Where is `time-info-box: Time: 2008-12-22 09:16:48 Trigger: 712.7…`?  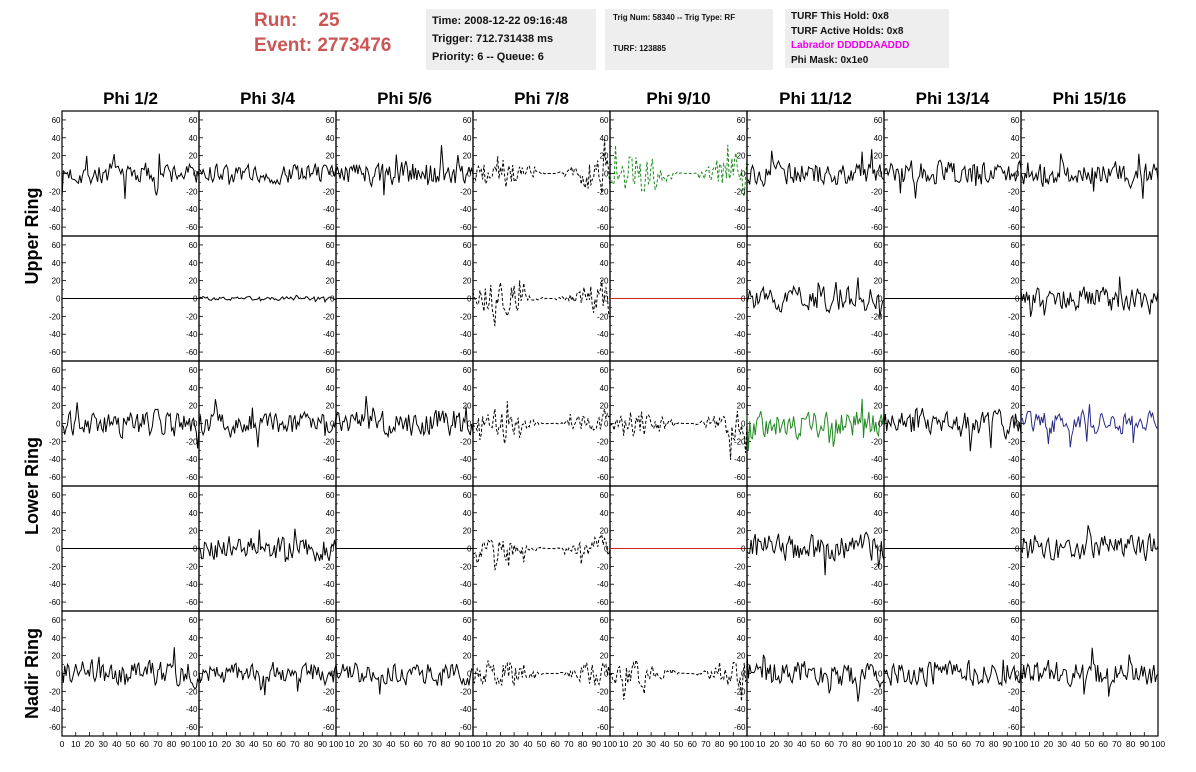 time-info-box: Time: 2008-12-22 09:16:48 Trigger: 712.7… is located at coordinates (511, 39).